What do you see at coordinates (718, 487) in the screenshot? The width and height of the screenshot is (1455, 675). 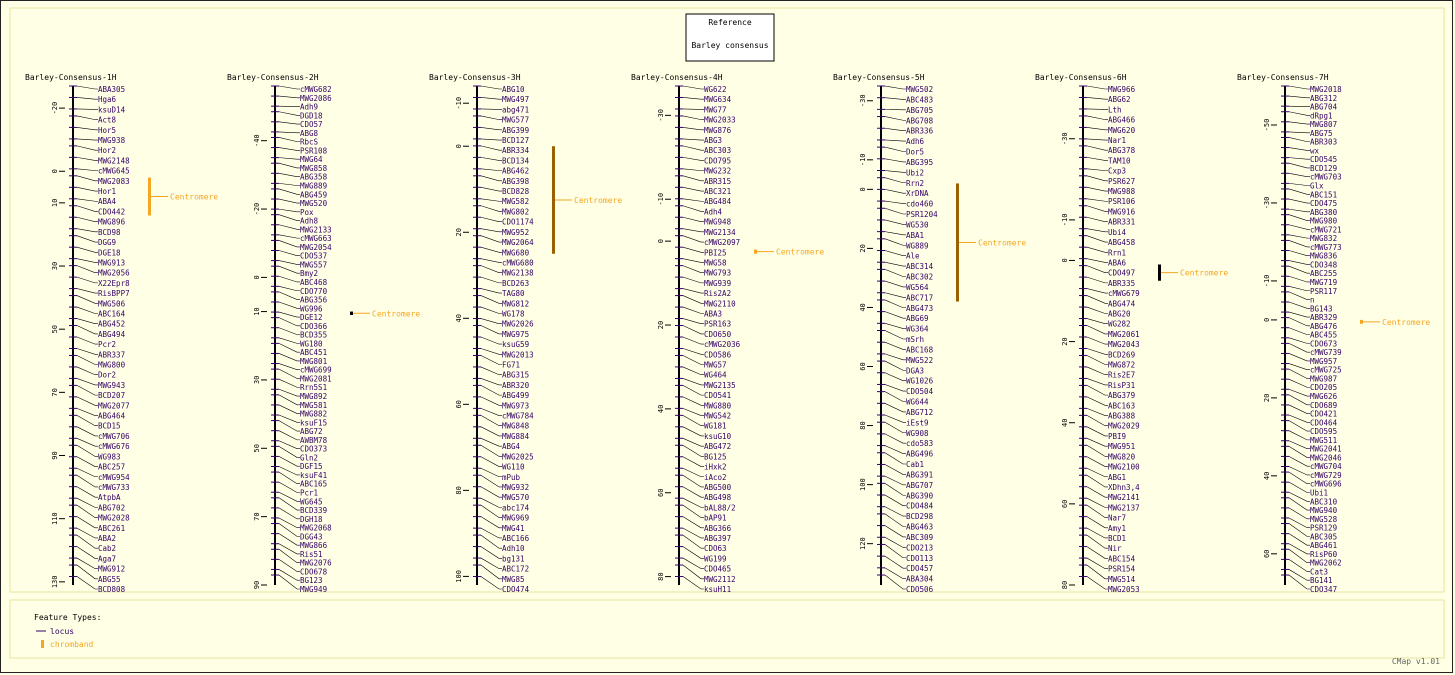 I see `locus-label: ABG500` at bounding box center [718, 487].